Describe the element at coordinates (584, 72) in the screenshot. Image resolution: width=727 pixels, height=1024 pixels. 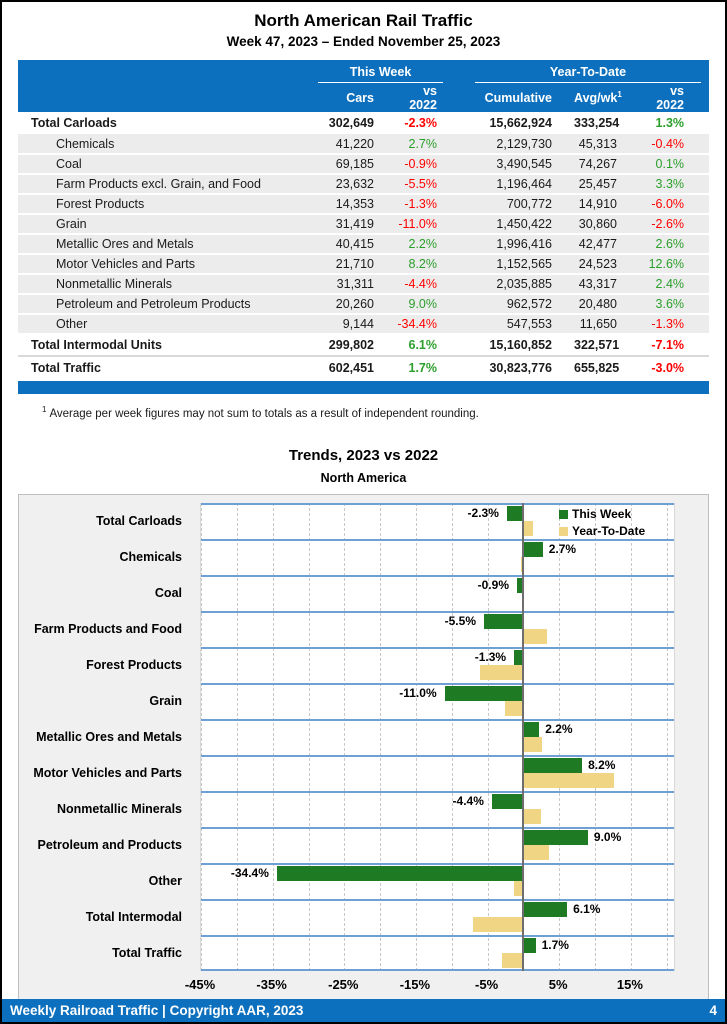
I see `group-header-ytd: Year-To-Date` at that location.